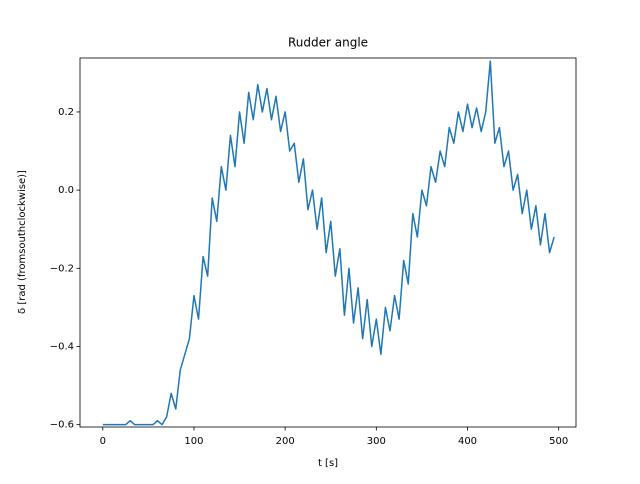  Describe the element at coordinates (103, 441) in the screenshot. I see `x-tick-label: 0` at that location.